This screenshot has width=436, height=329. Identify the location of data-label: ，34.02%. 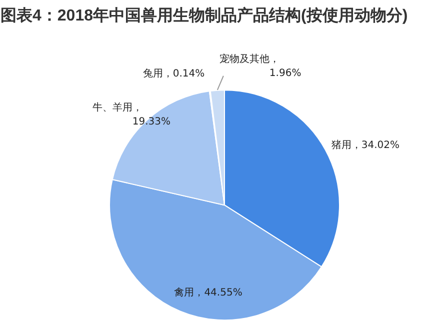
(375, 146).